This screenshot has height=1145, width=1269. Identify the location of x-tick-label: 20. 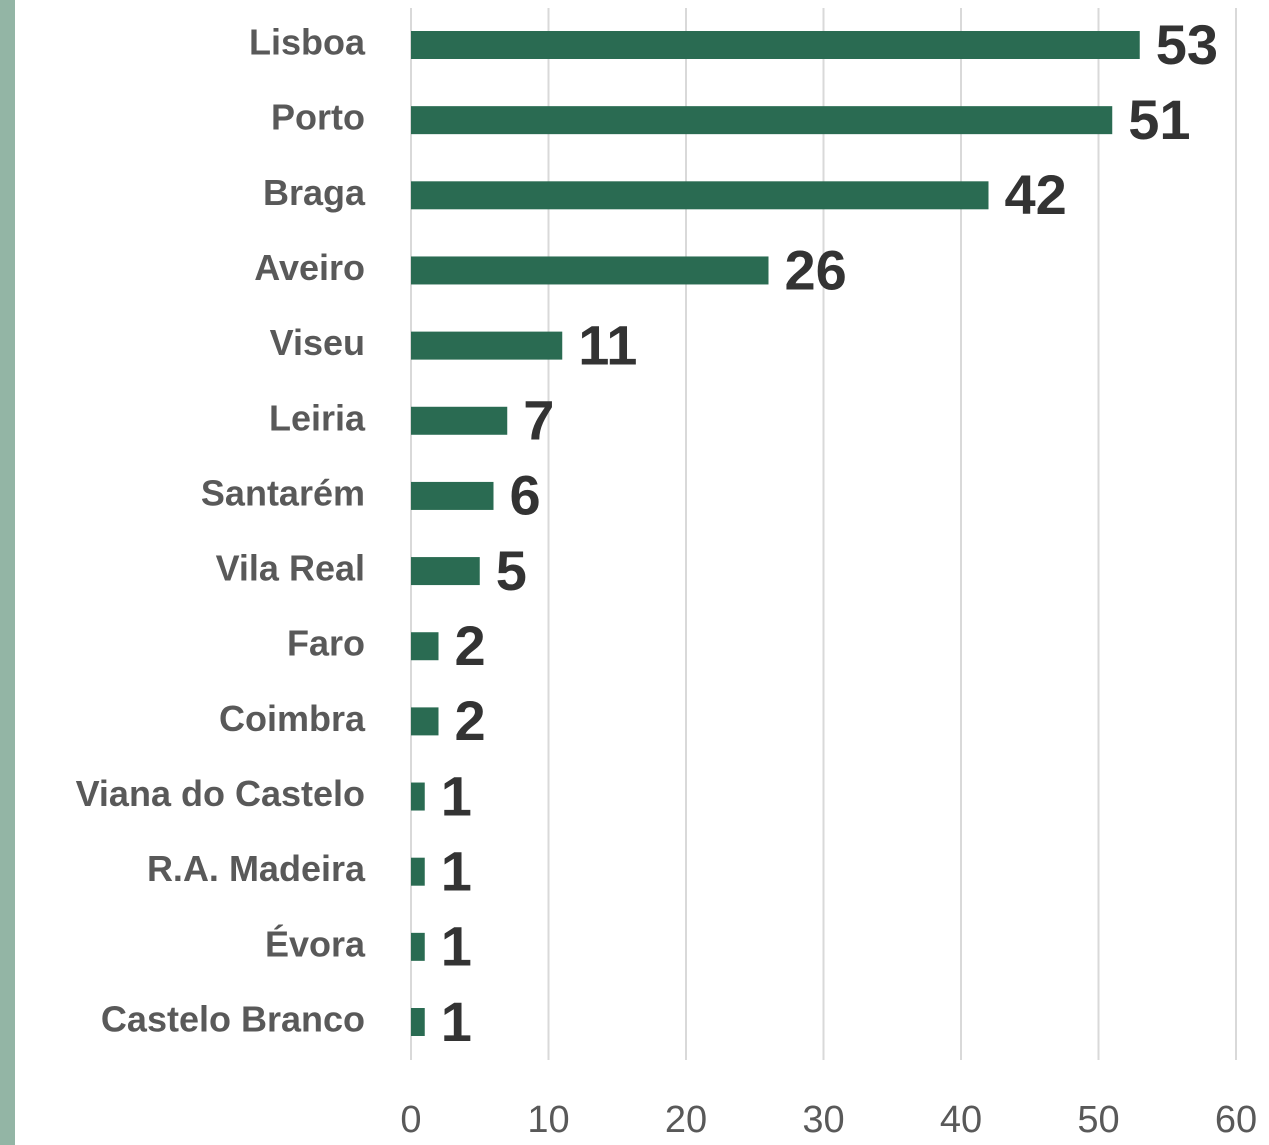
(686, 1120).